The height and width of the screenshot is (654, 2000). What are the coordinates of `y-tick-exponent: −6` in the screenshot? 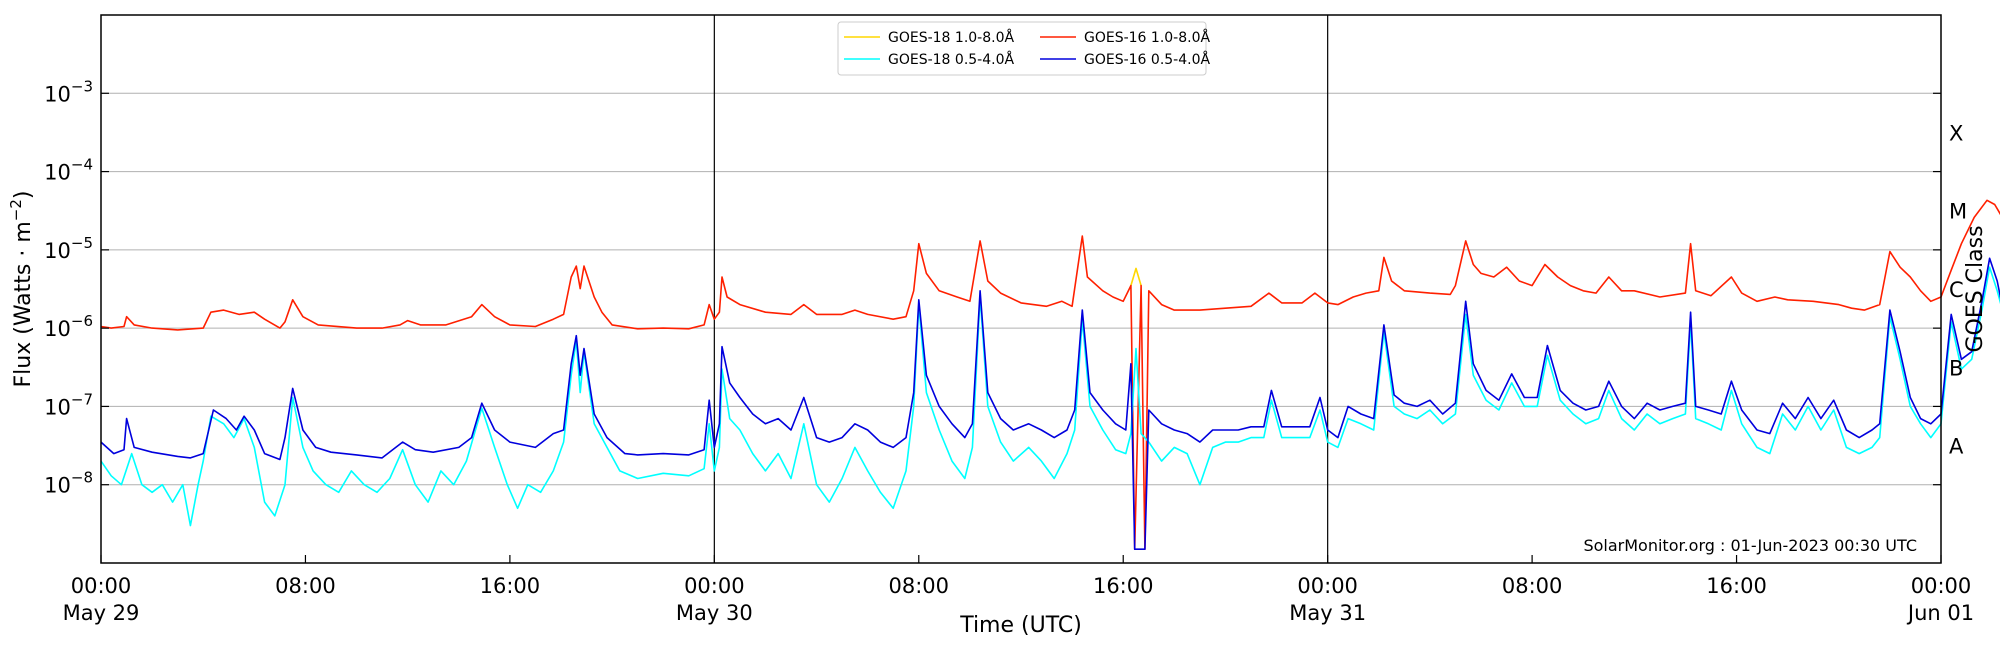 It's located at (82, 321).